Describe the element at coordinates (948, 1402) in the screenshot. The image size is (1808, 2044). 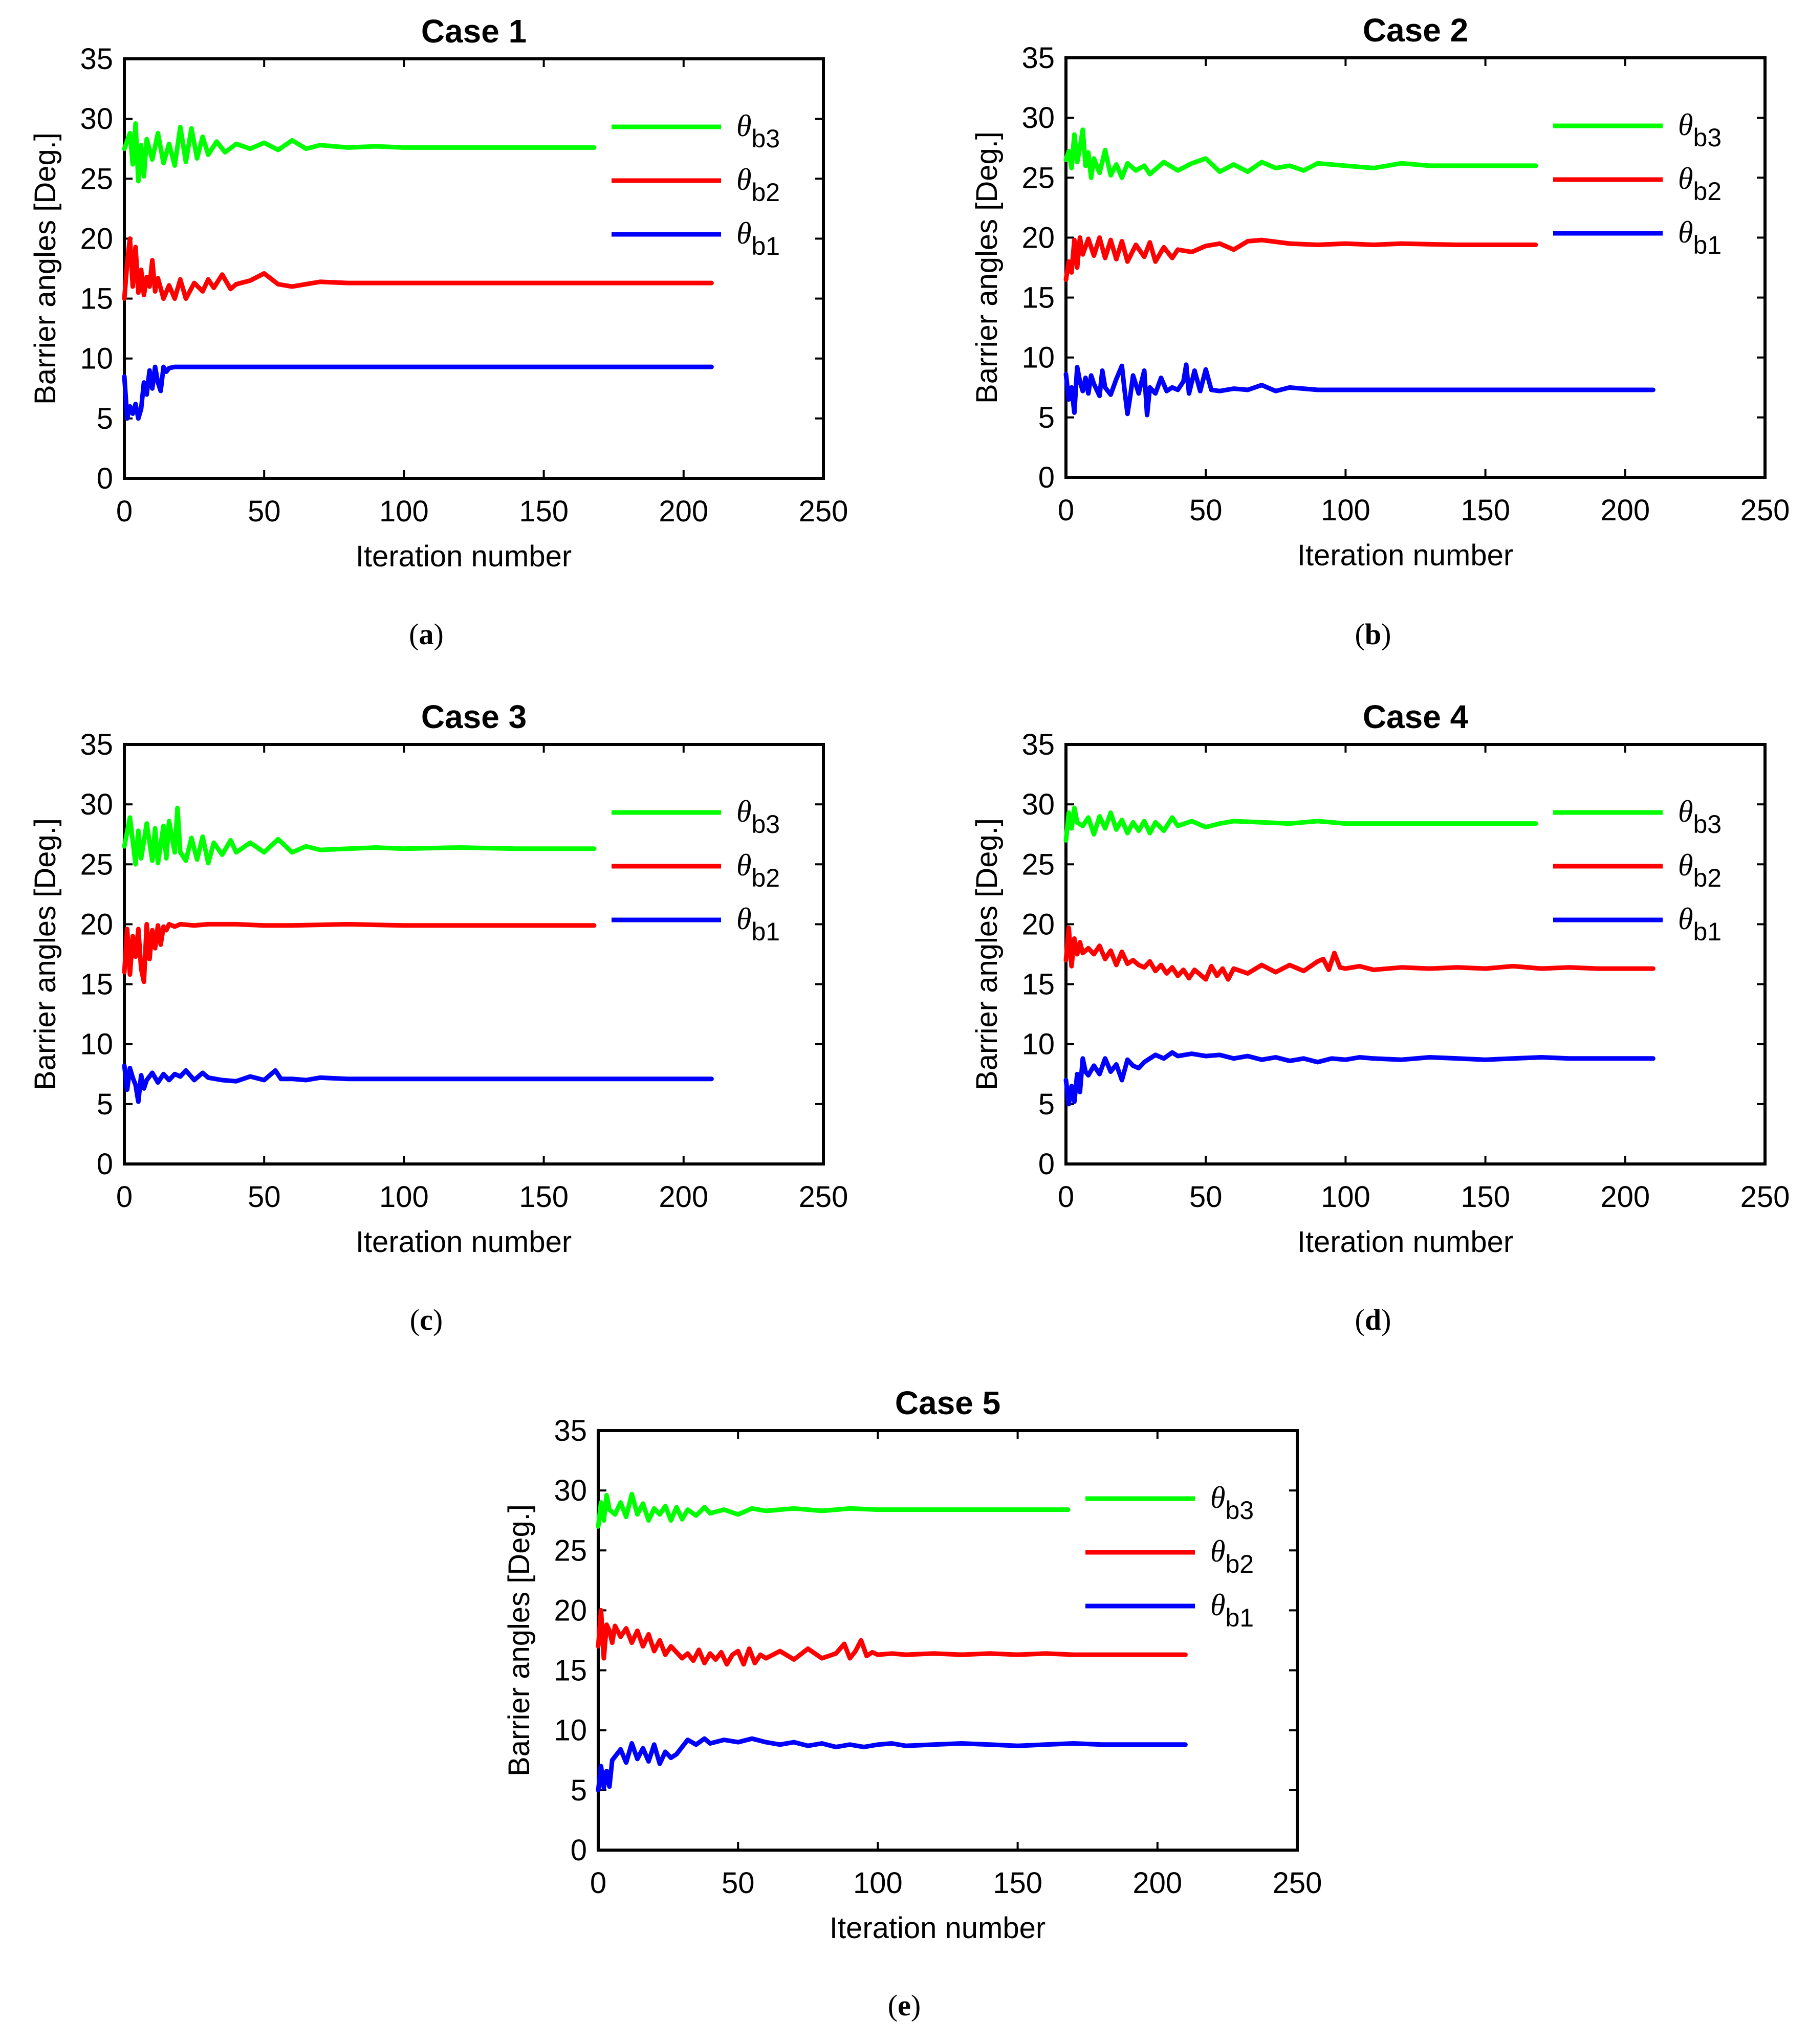
I see `chart-title: Case 5` at that location.